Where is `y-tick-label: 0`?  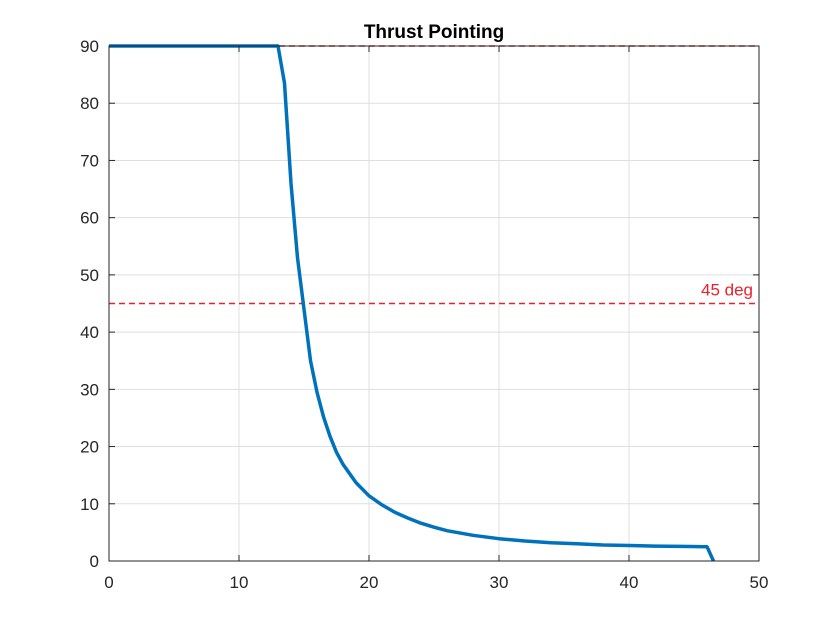
y-tick-label: 0 is located at coordinates (94, 561).